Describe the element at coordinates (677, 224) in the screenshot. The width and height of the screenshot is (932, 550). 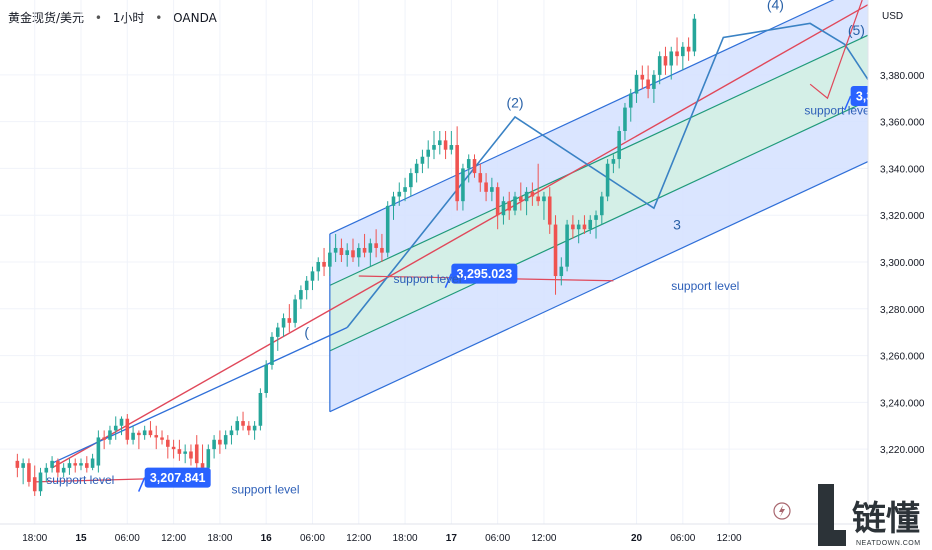
I see `wave-count-label: 3` at that location.